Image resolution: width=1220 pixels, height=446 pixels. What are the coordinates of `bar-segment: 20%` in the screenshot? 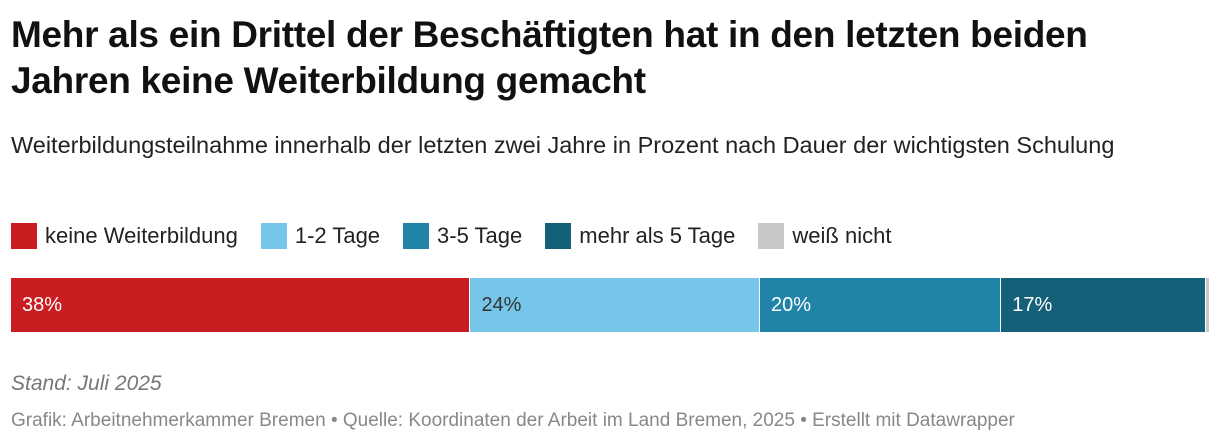 It's located at (879, 305).